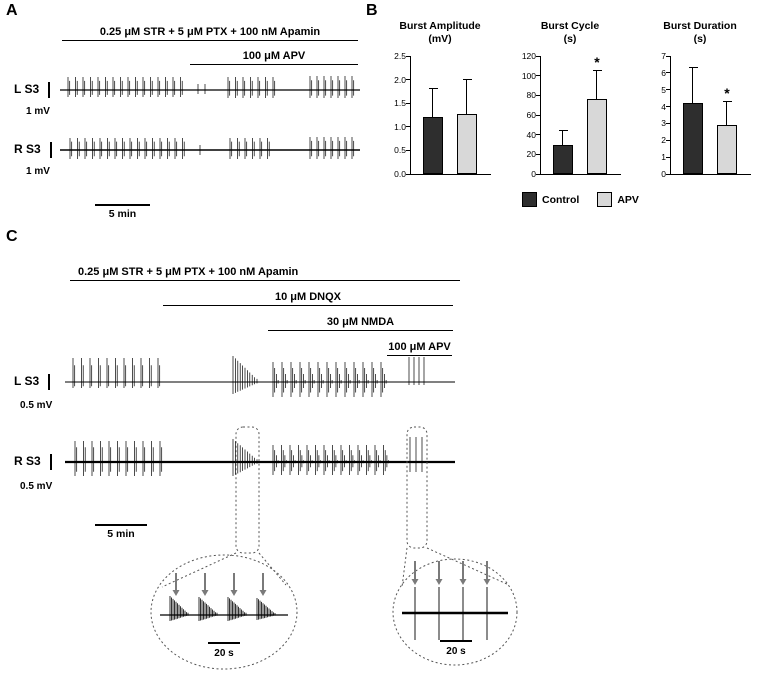  What do you see at coordinates (33, 462) in the screenshot?
I see `trace-label-rs3-c: R S3` at bounding box center [33, 462].